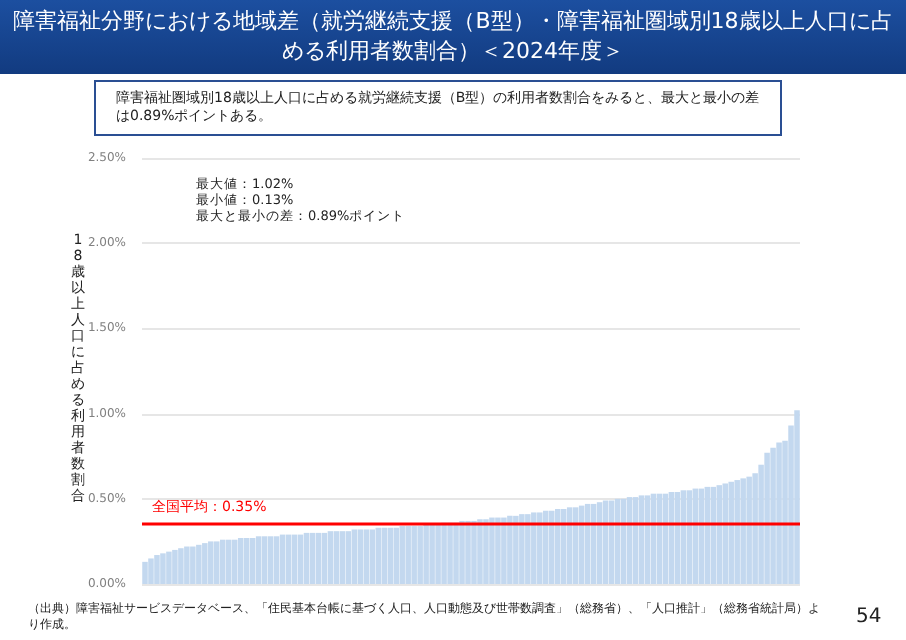 The height and width of the screenshot is (640, 906). Describe the element at coordinates (453, 37) in the screenshot. I see `chart-title: 障害福祉分野における地域差（就労継続支援（B型）・障害福祉圏域別18歳以上人口に占める利用者数割合）＜2024年度＞` at that location.